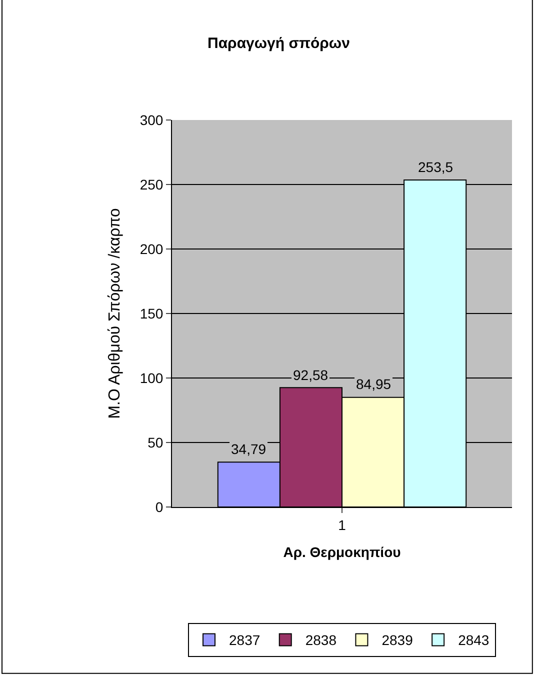  Describe the element at coordinates (115, 313) in the screenshot. I see `y-axis-title: Μ.Ο Αριθμού Σπόρων /καρπο` at that location.